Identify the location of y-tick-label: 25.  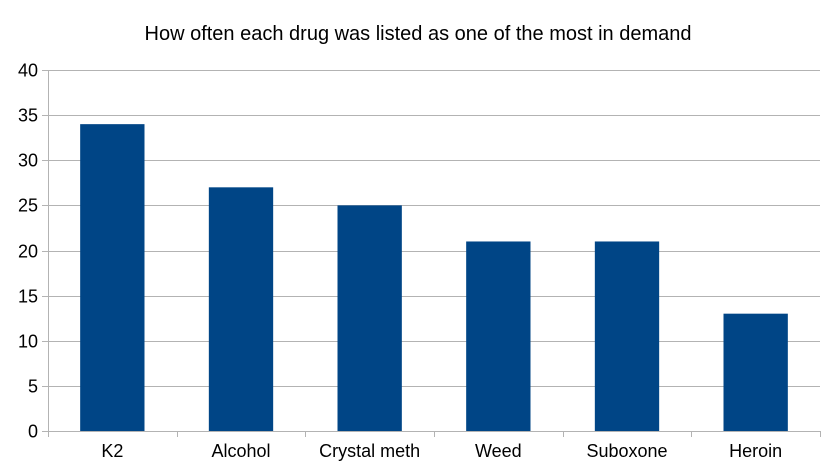
(28, 206).